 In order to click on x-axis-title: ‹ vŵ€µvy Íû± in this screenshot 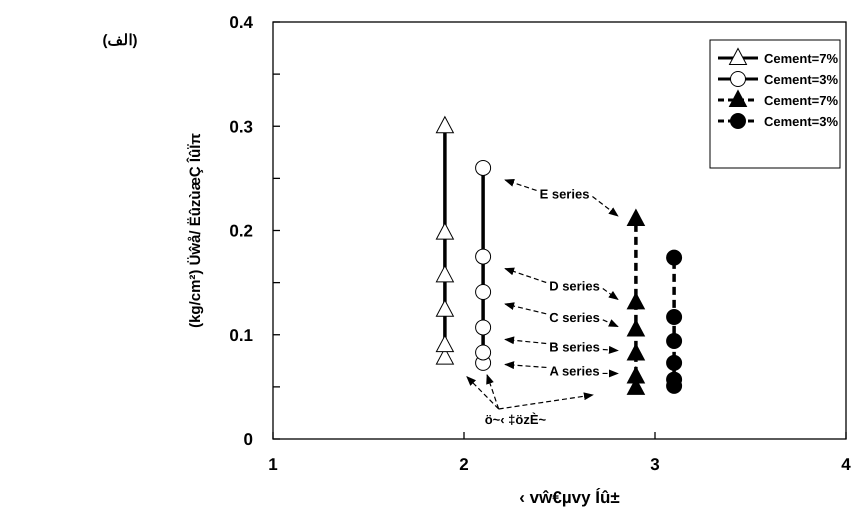, I will do `click(569, 497)`.